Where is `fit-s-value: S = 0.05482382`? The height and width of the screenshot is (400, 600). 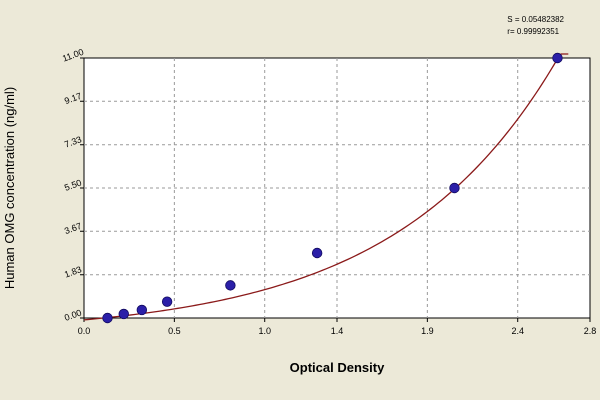
fit-s-value: S = 0.05482382 is located at coordinates (535, 19).